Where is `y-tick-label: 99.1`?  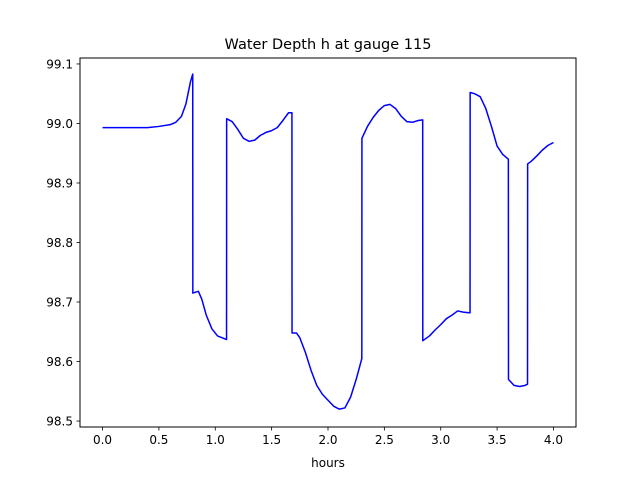 y-tick-label: 99.1 is located at coordinates (59, 64).